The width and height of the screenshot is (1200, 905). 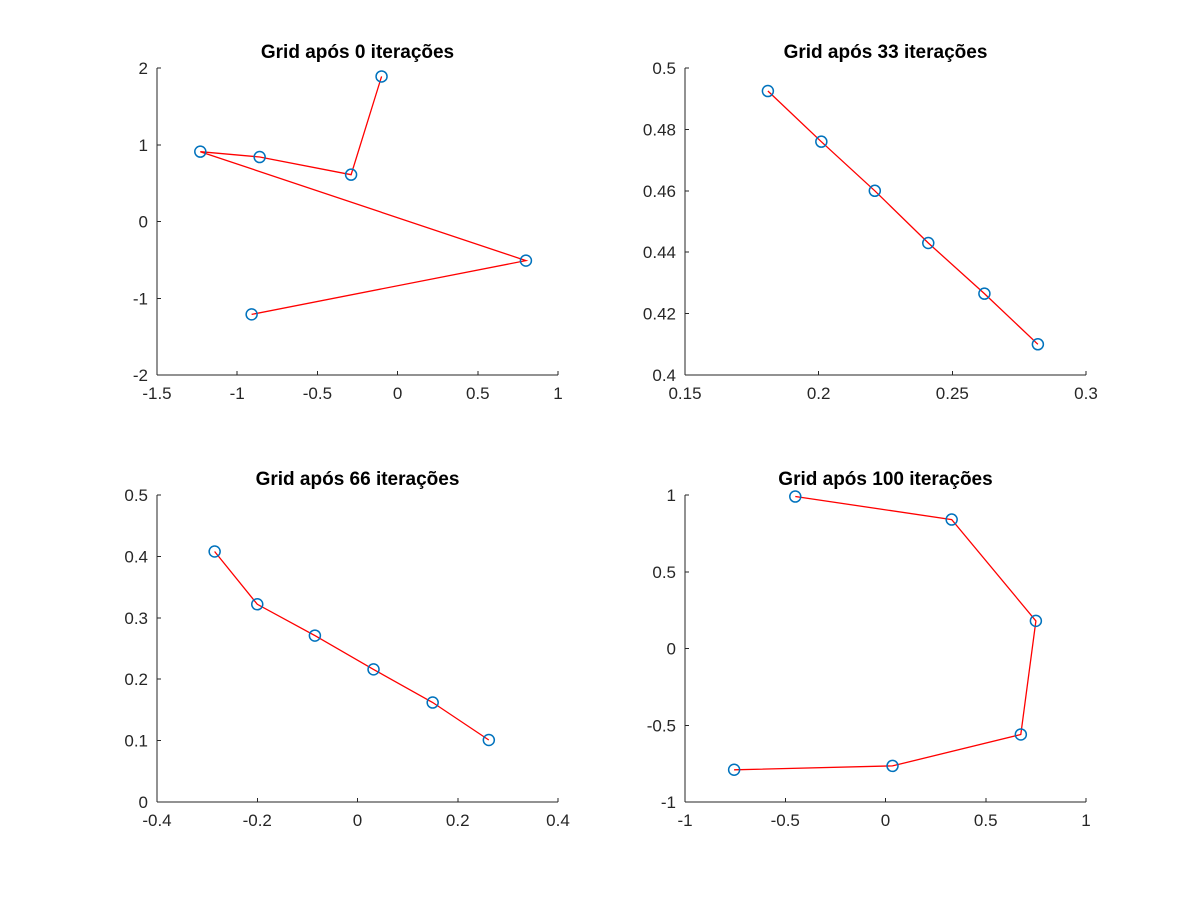 What do you see at coordinates (659, 129) in the screenshot?
I see `y-tick-label: 0.48` at bounding box center [659, 129].